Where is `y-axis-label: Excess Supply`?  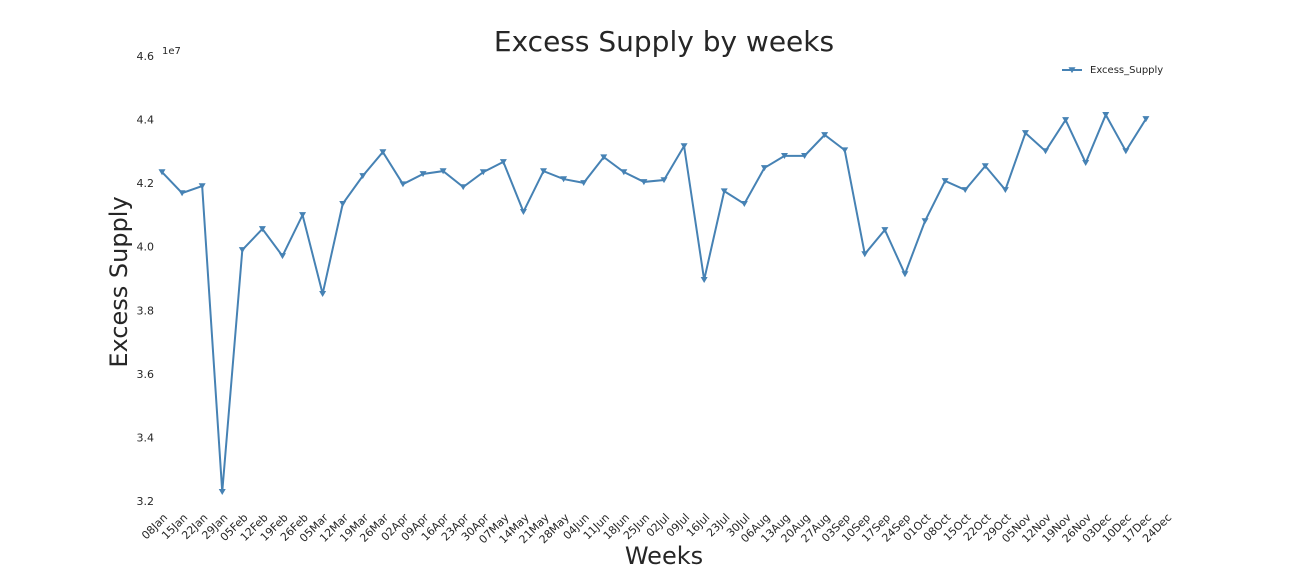
y-axis-label: Excess Supply is located at coordinates (119, 281).